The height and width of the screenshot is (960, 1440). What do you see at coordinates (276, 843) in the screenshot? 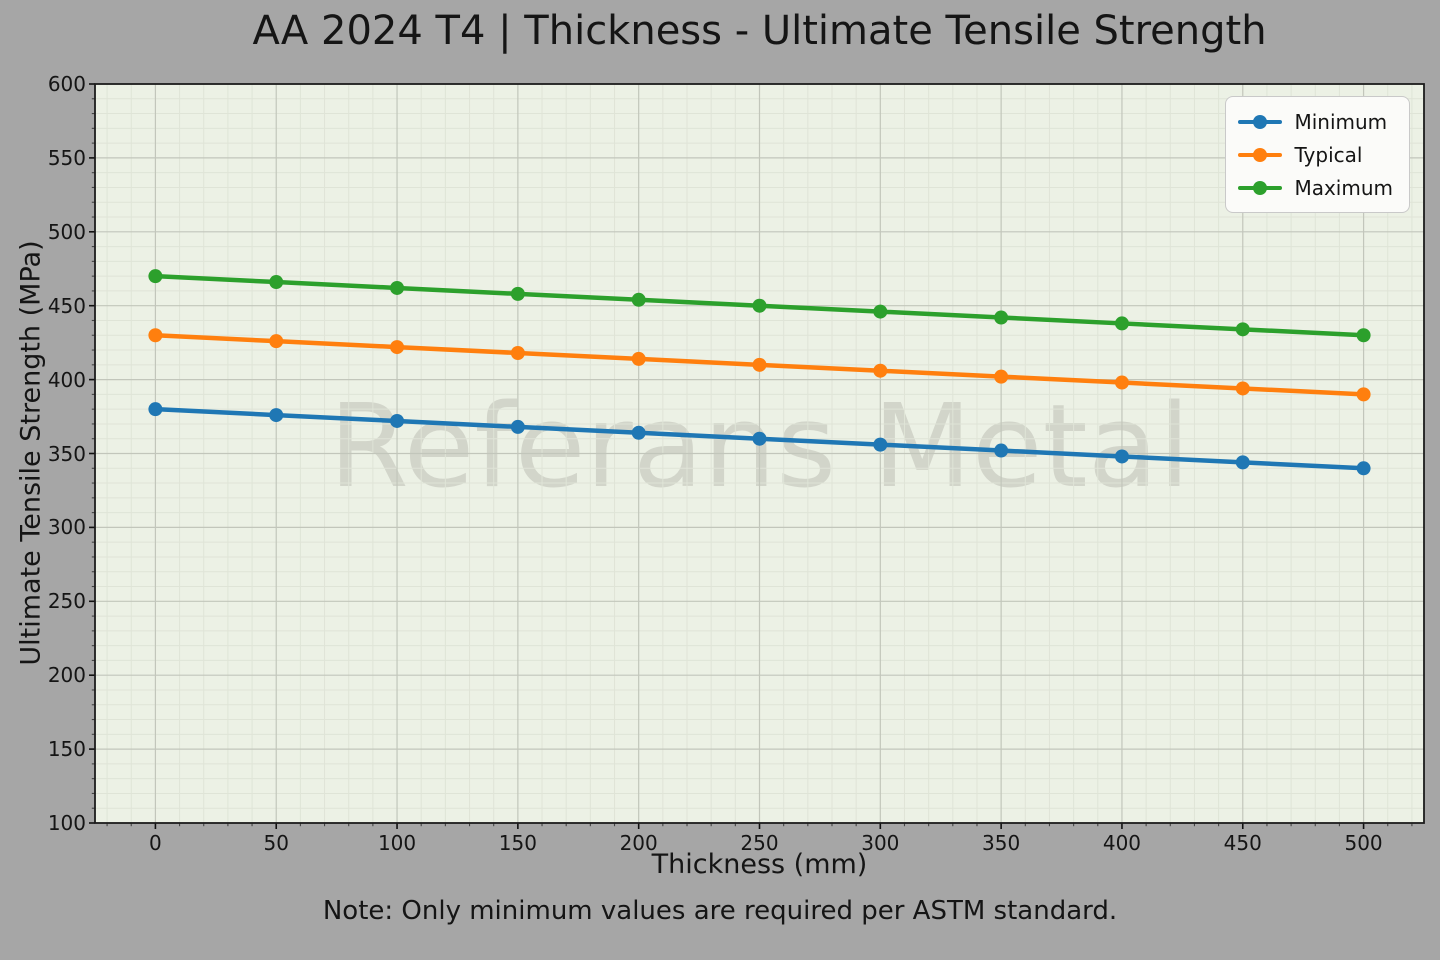
I see `x-tick-label: 50` at bounding box center [276, 843].